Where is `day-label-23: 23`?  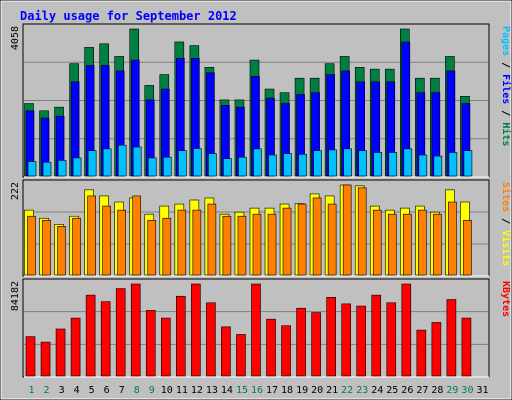 day-label-23: 23 is located at coordinates (362, 390).